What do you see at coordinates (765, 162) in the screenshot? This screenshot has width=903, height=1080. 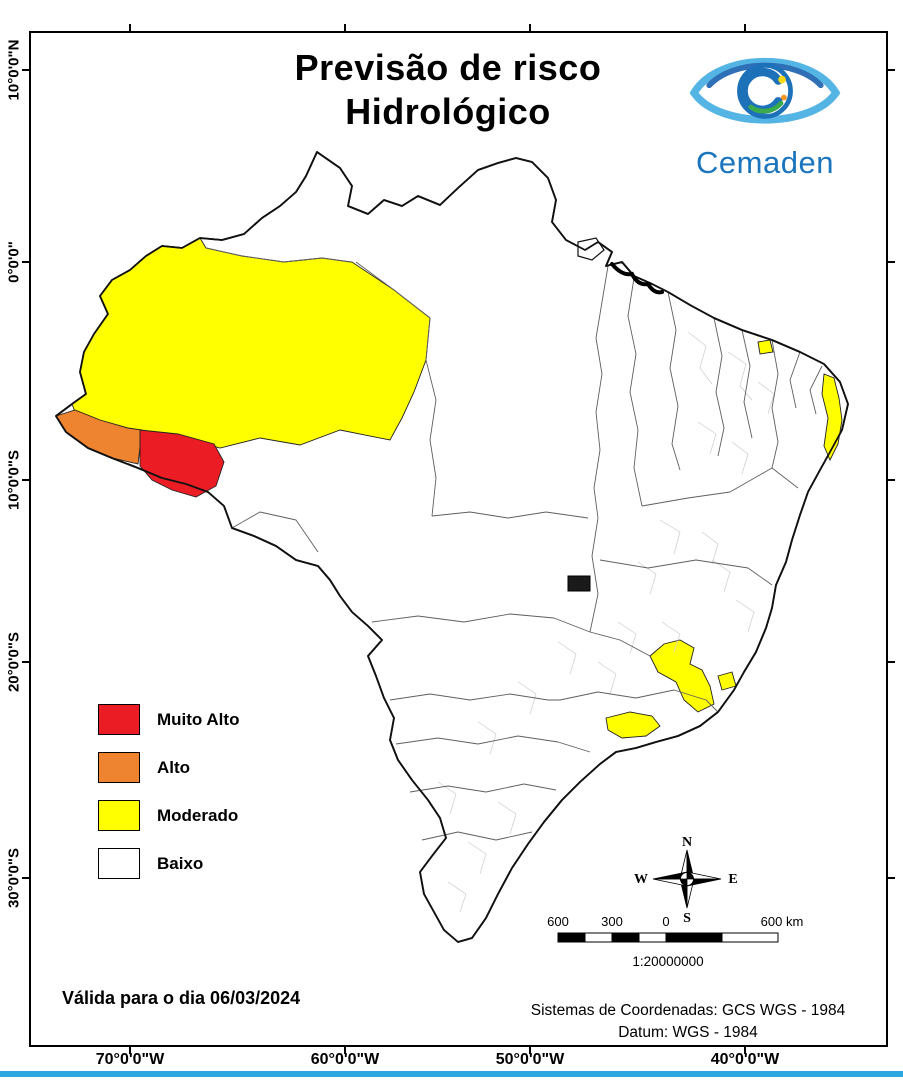 I see `cemaden-logo-text: Cemaden` at bounding box center [765, 162].